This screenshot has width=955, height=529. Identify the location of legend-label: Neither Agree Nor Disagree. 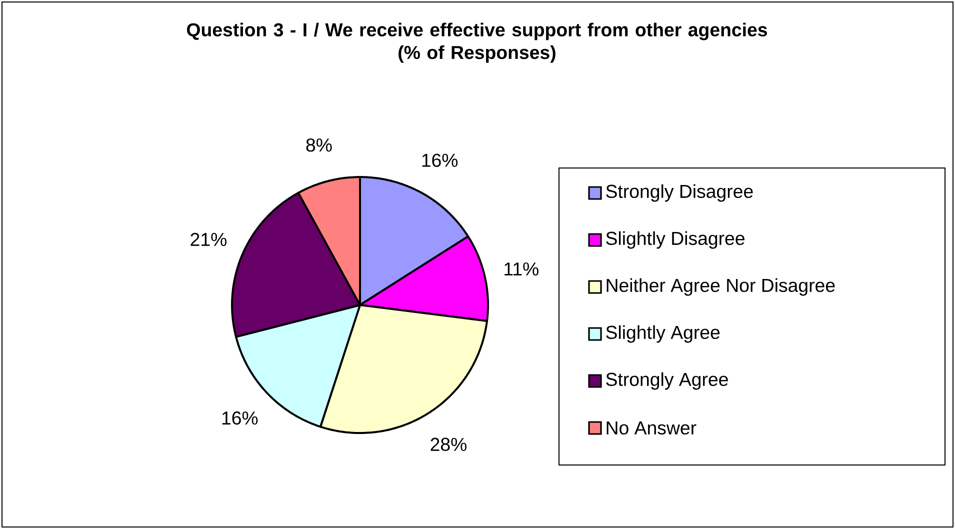
(720, 287).